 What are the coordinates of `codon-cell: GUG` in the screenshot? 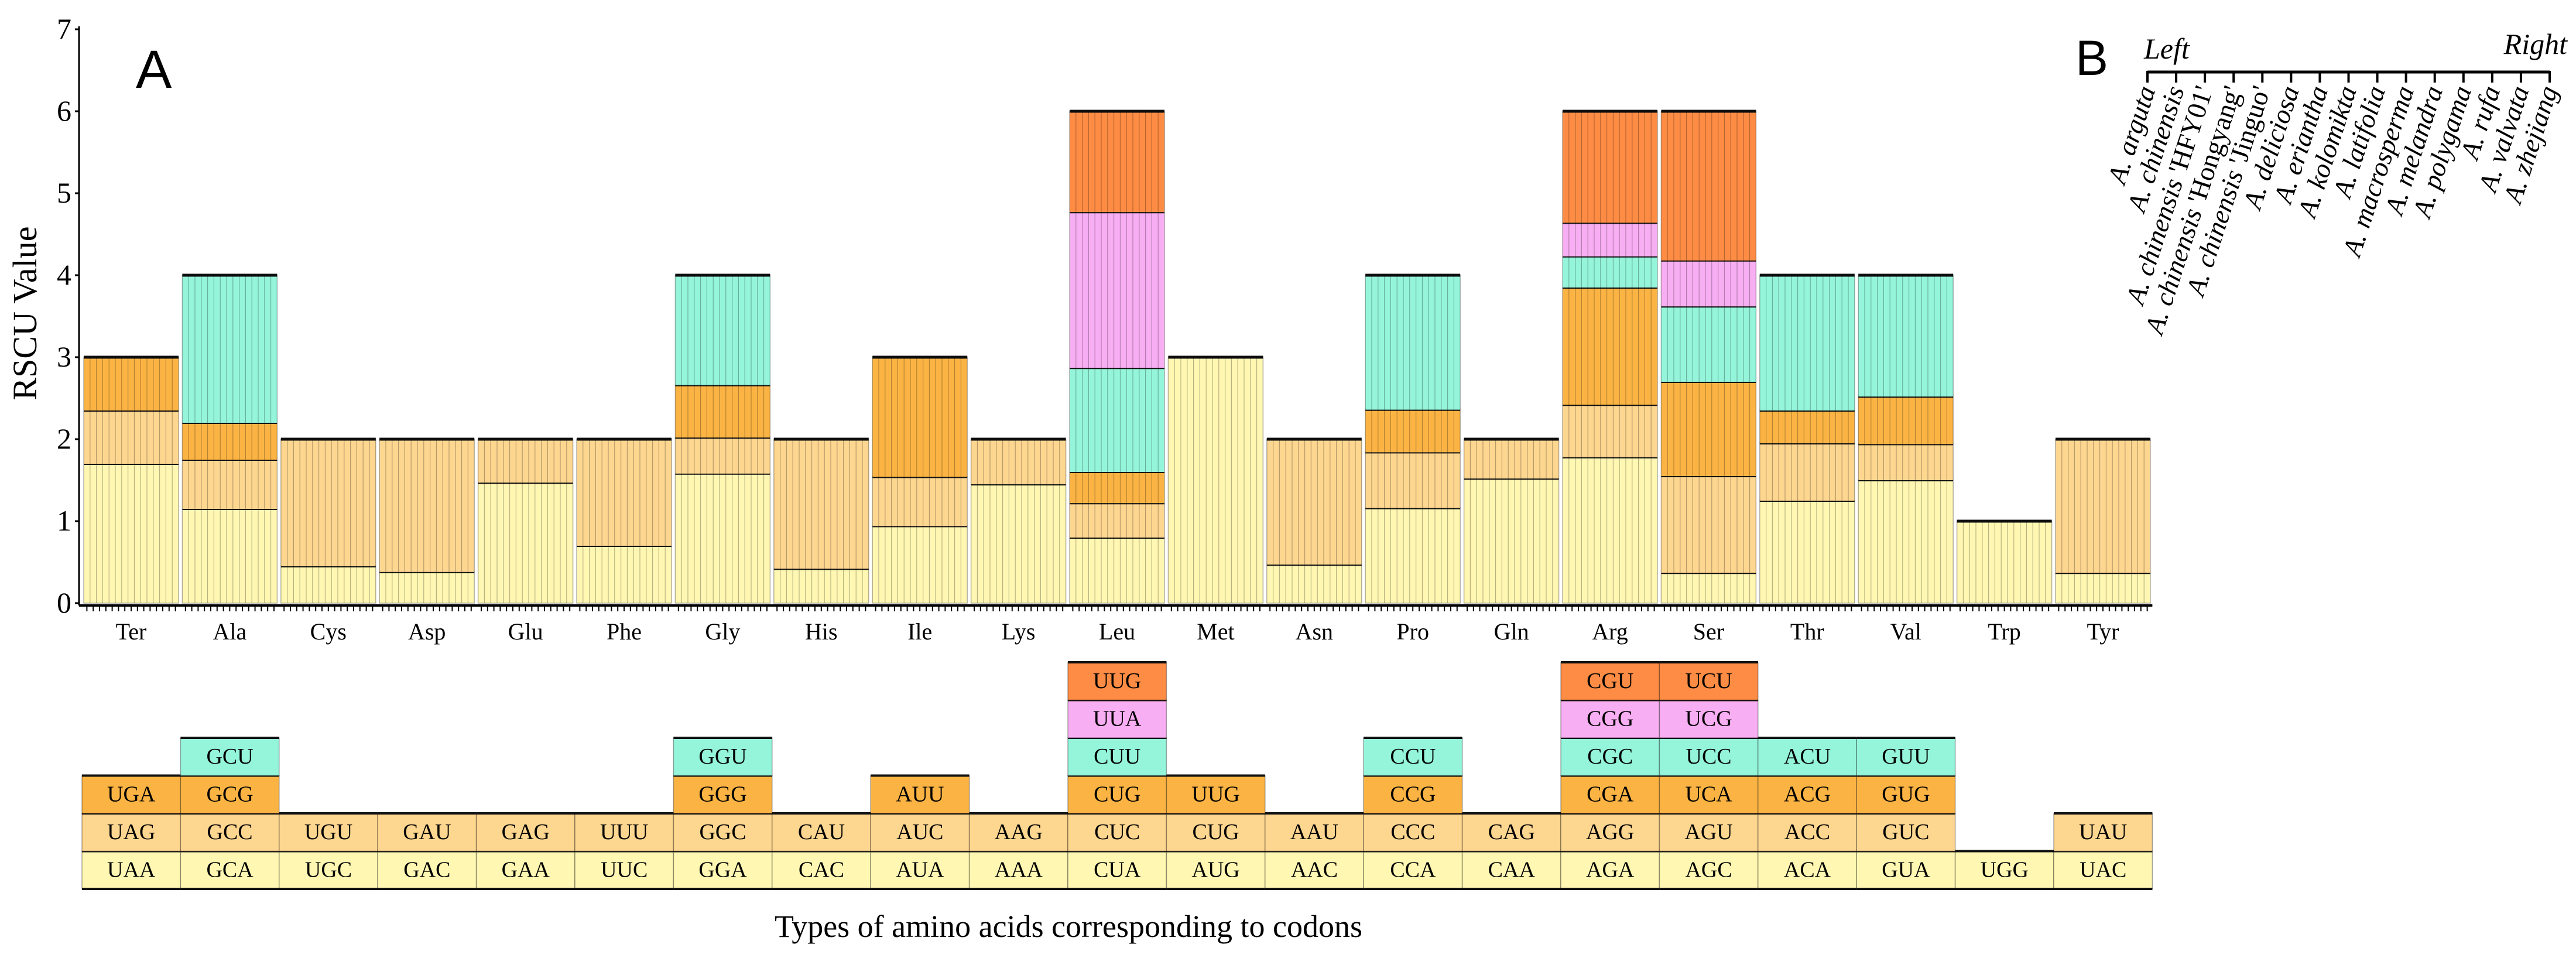 It's located at (1906, 794).